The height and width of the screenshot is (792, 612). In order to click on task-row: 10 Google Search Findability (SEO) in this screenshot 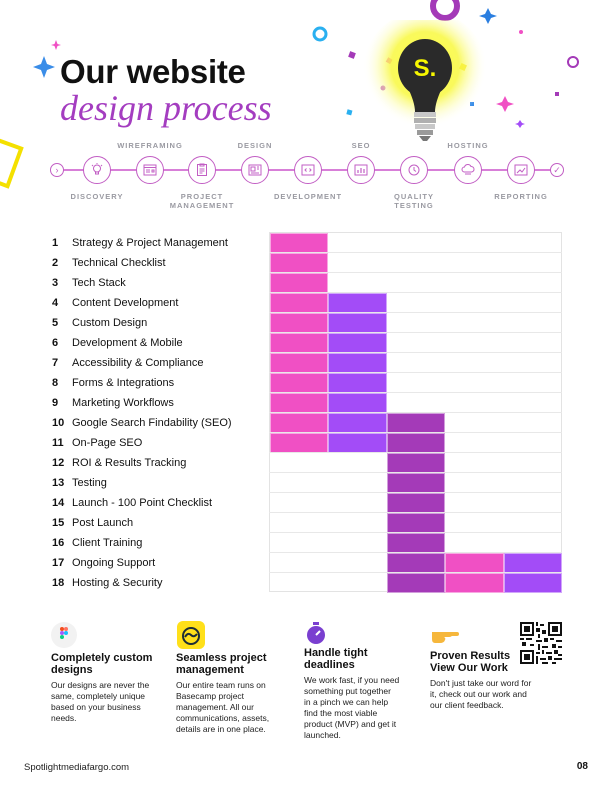, I will do `click(142, 423)`.